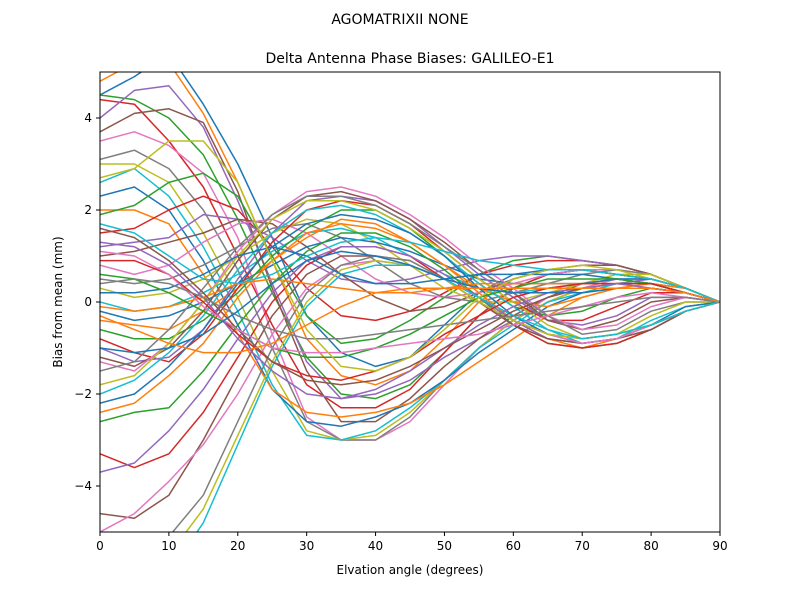  I want to click on x-tick-label: 20, so click(237, 546).